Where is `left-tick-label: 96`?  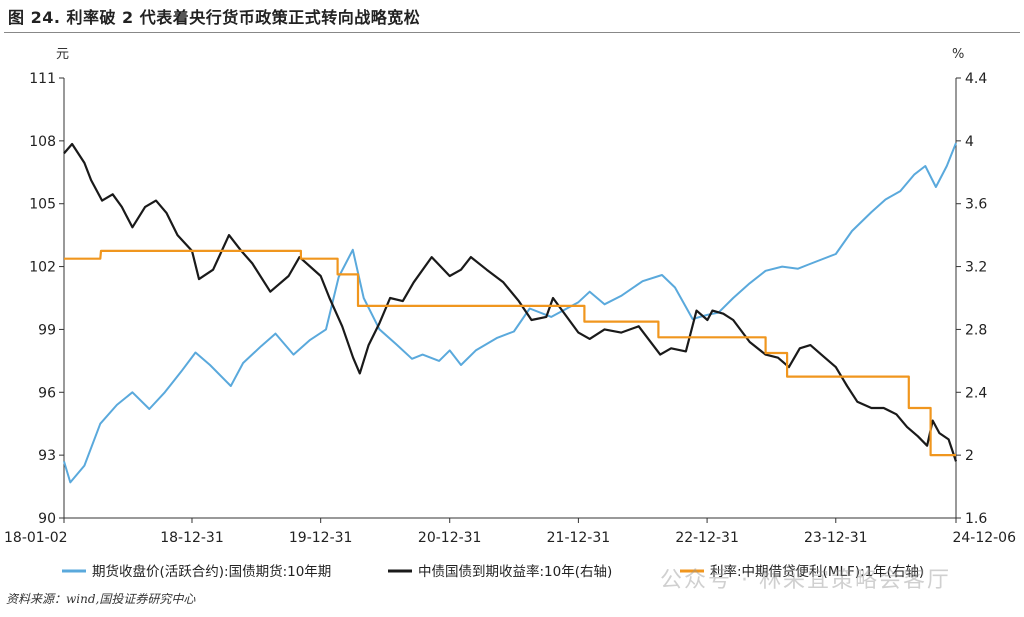 left-tick-label: 96 is located at coordinates (47, 393).